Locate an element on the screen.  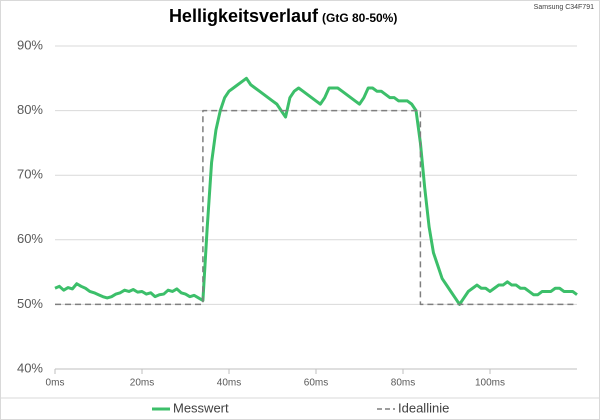
x-tick-label: 60ms is located at coordinates (316, 383).